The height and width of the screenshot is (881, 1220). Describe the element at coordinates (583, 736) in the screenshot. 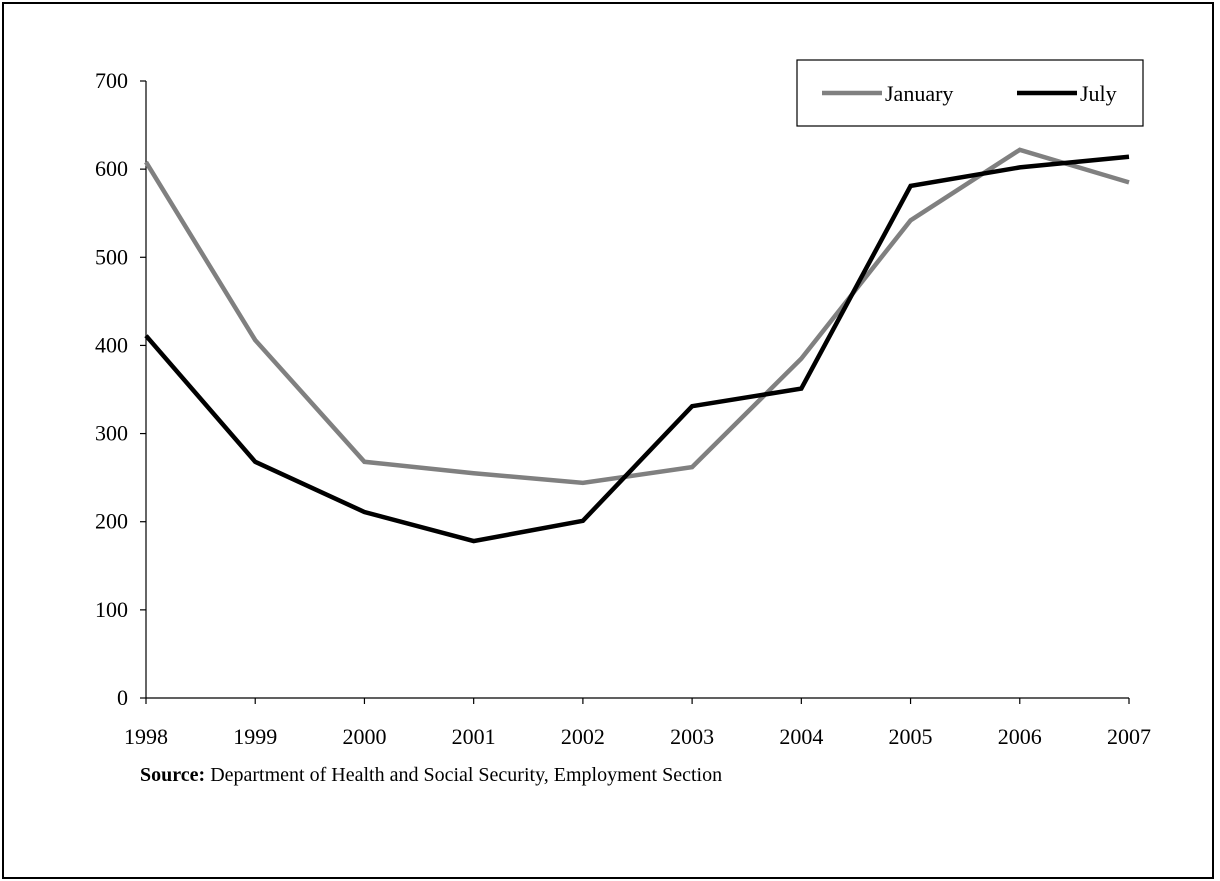

I see `x-tick-label: 2002` at that location.